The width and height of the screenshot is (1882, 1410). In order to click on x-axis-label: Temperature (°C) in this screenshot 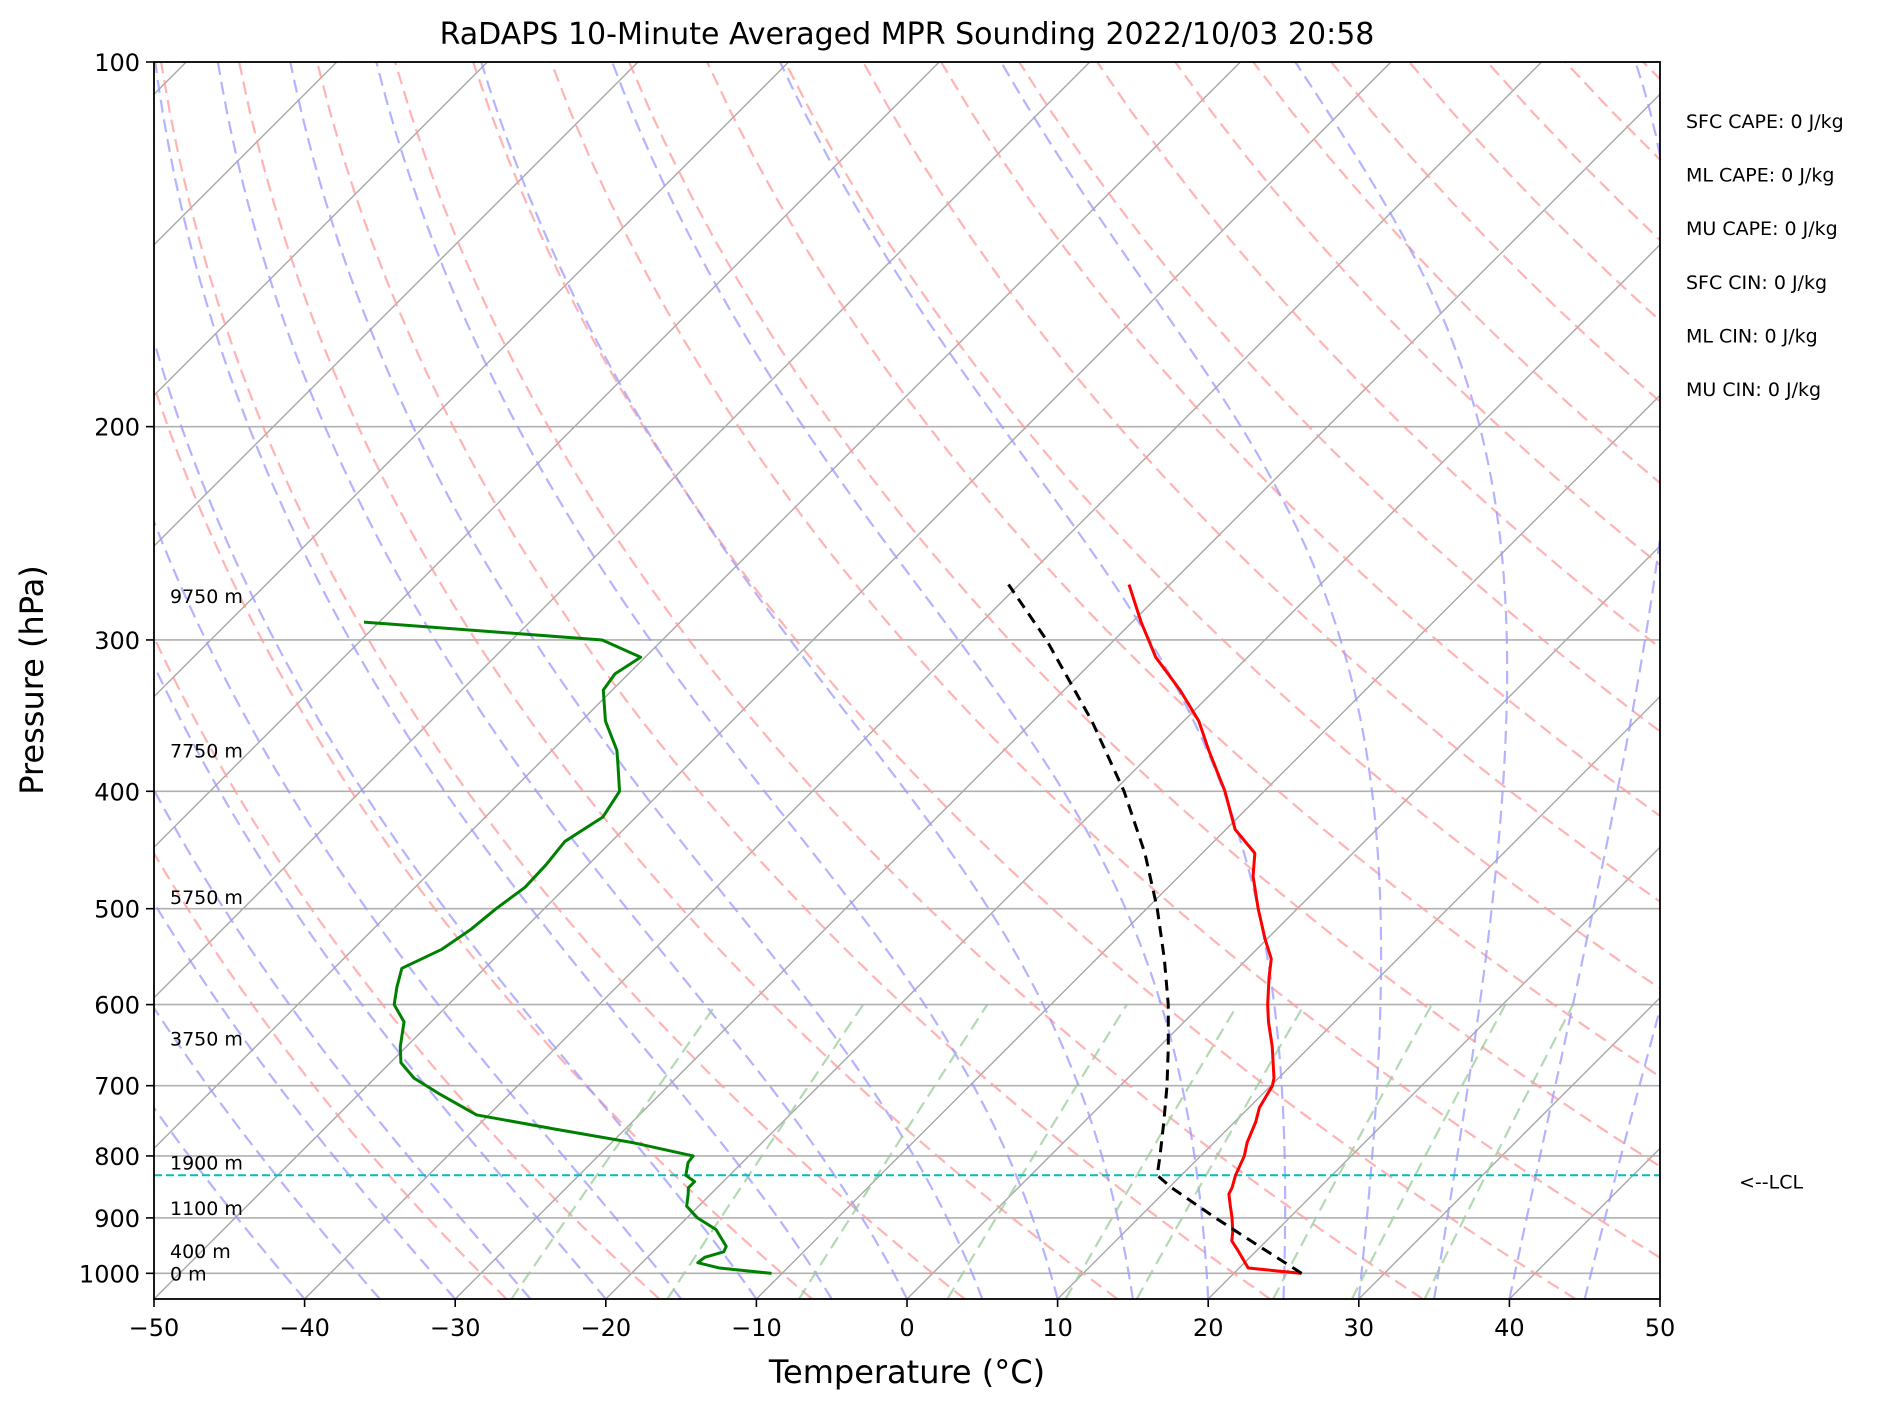, I will do `click(906, 1372)`.